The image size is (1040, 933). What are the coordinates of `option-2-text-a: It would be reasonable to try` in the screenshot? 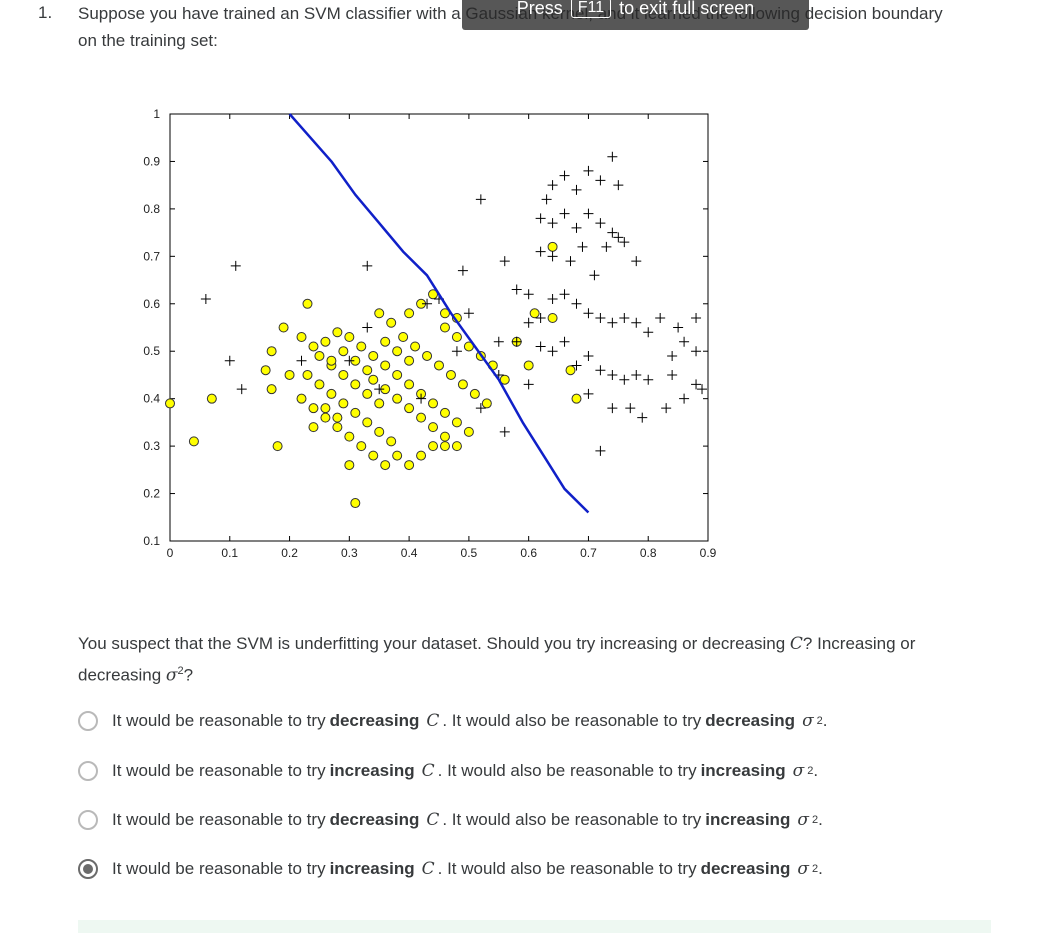 It's located at (219, 770).